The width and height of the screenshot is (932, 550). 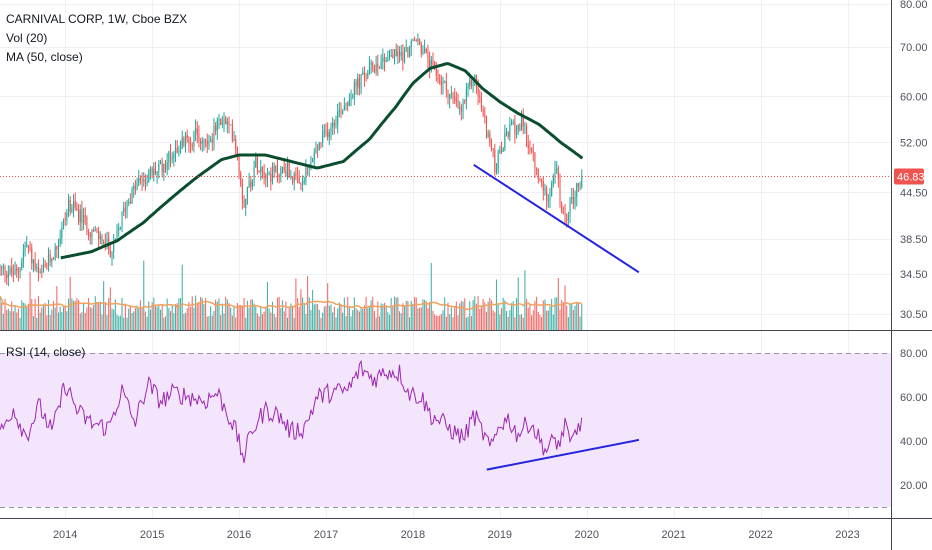 I want to click on time-tick-label: 2015, so click(x=152, y=535).